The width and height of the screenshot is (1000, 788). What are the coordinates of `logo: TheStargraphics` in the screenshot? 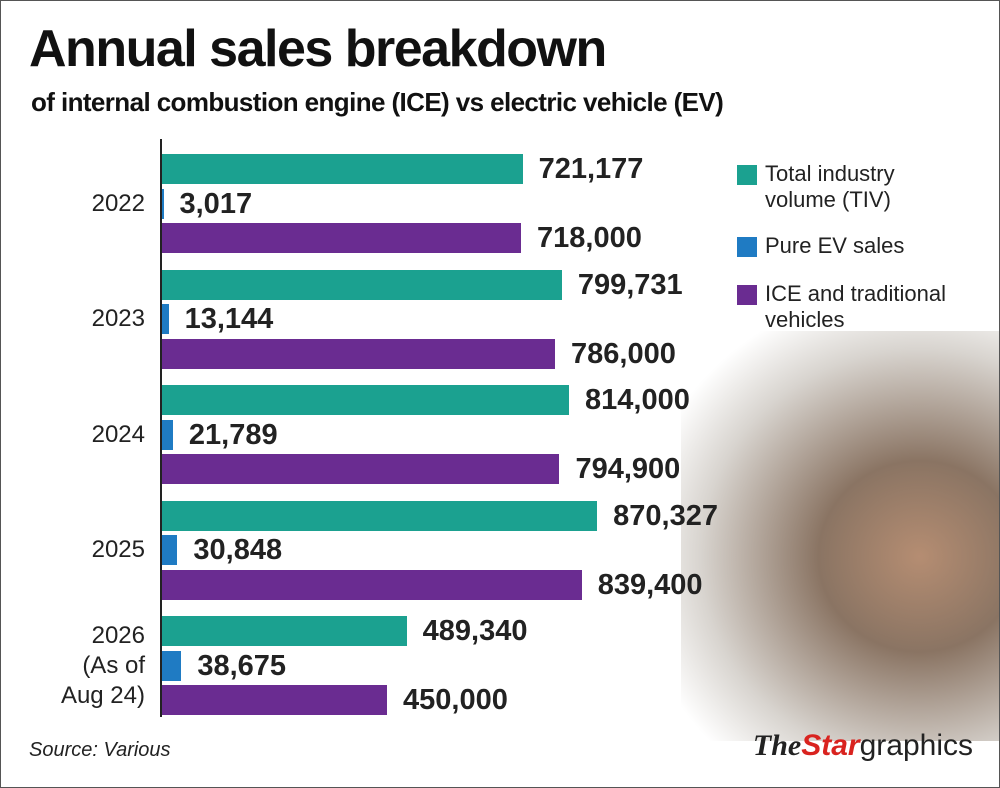 It's located at (863, 746).